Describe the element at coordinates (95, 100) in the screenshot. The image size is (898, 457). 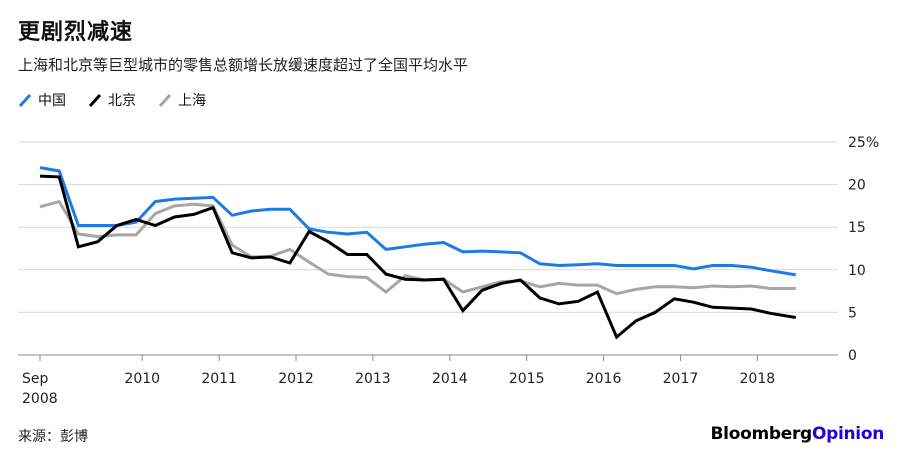
I see `legend-swatch-beijing-icon` at that location.